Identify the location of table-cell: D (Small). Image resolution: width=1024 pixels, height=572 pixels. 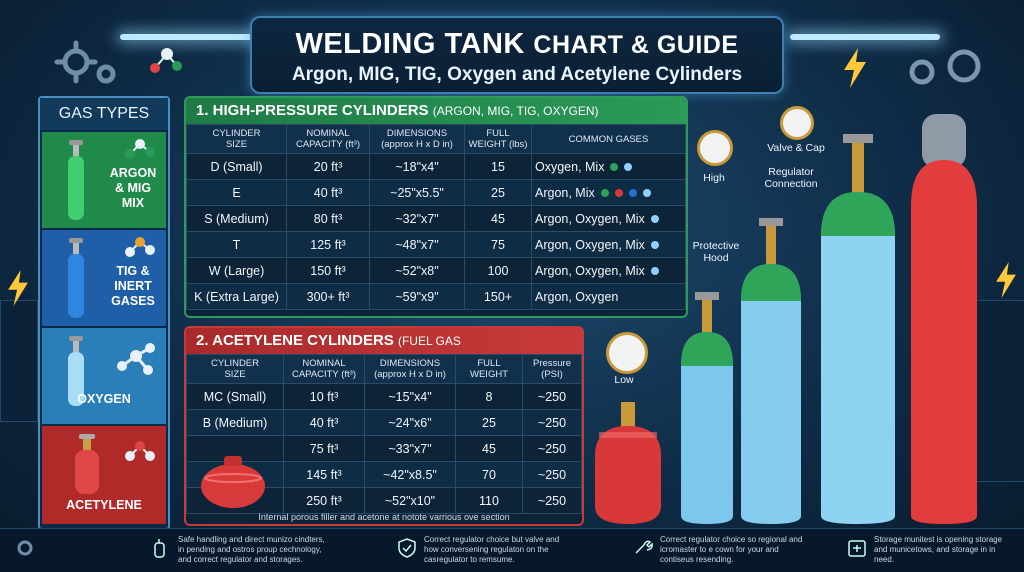
(236, 166).